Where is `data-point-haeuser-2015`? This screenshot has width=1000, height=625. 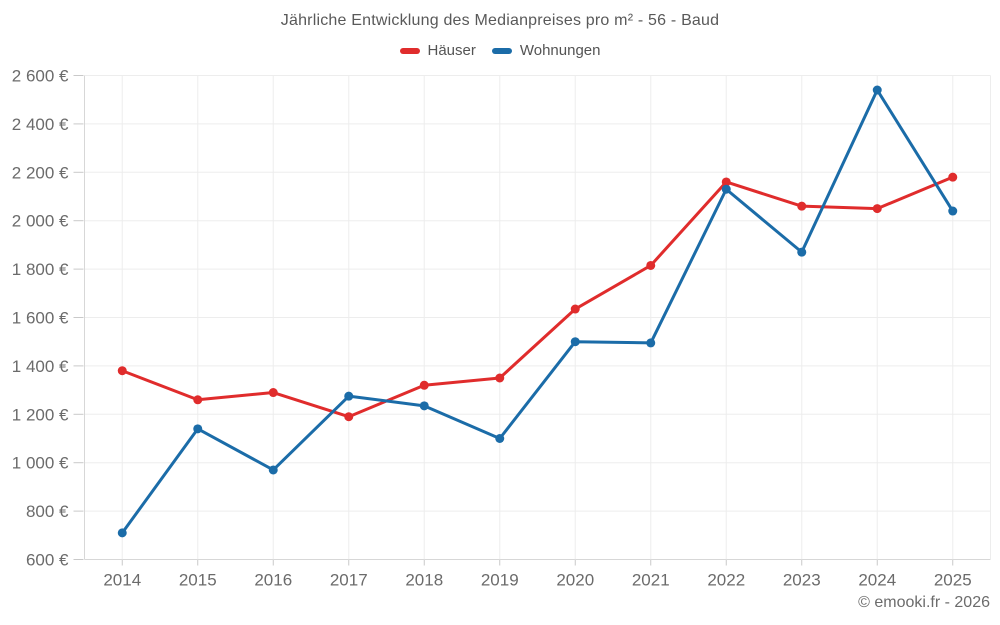
data-point-haeuser-2015 is located at coordinates (198, 400).